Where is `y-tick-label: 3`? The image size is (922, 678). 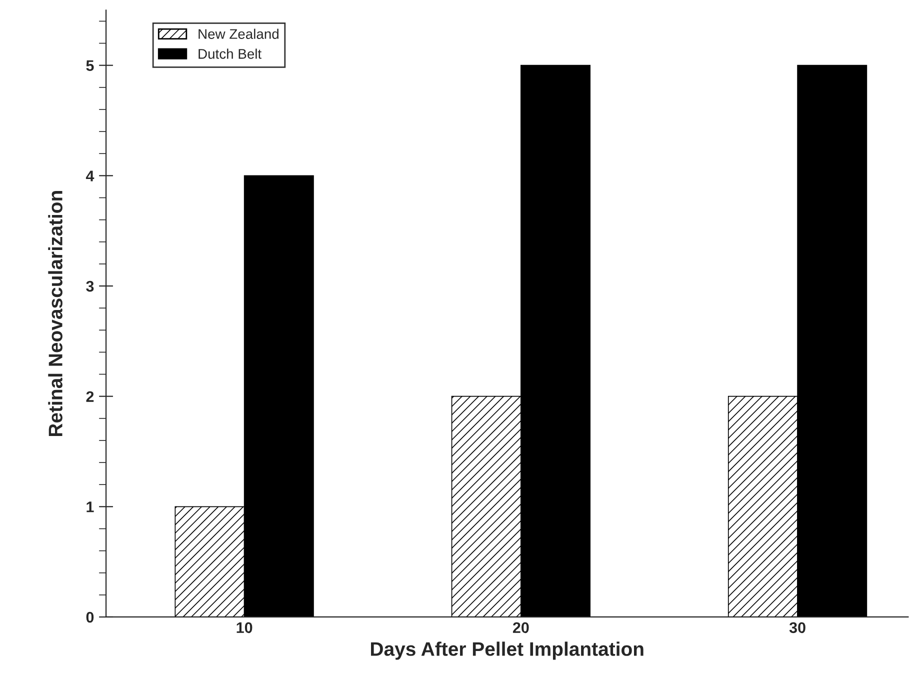
y-tick-label: 3 is located at coordinates (90, 286).